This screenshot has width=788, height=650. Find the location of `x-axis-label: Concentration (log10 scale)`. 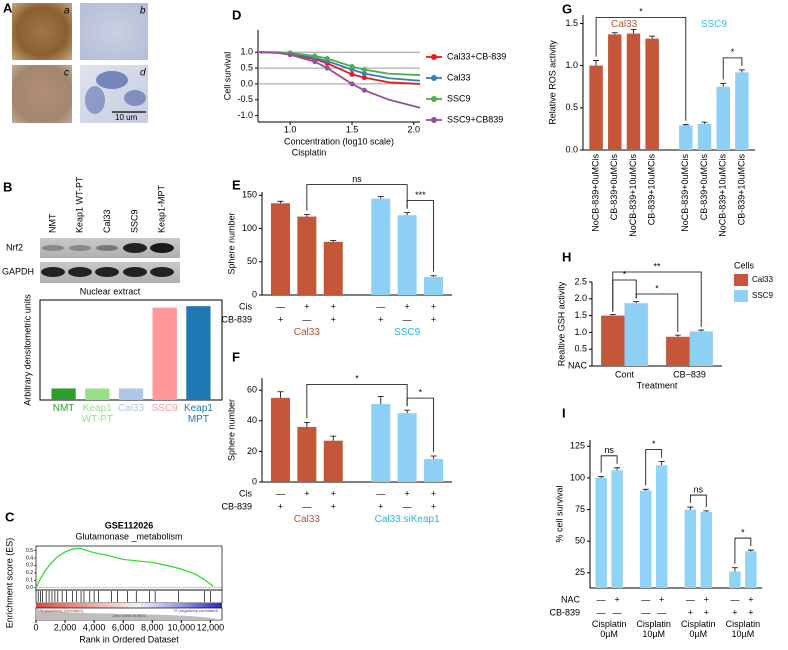

x-axis-label: Concentration (log10 scale) is located at coordinates (339, 141).